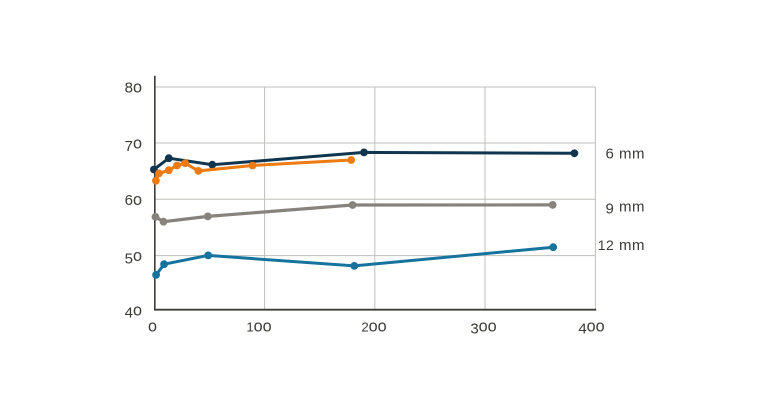 The image size is (768, 400). What do you see at coordinates (373, 327) in the screenshot?
I see `svg-text: 2oo` at bounding box center [373, 327].